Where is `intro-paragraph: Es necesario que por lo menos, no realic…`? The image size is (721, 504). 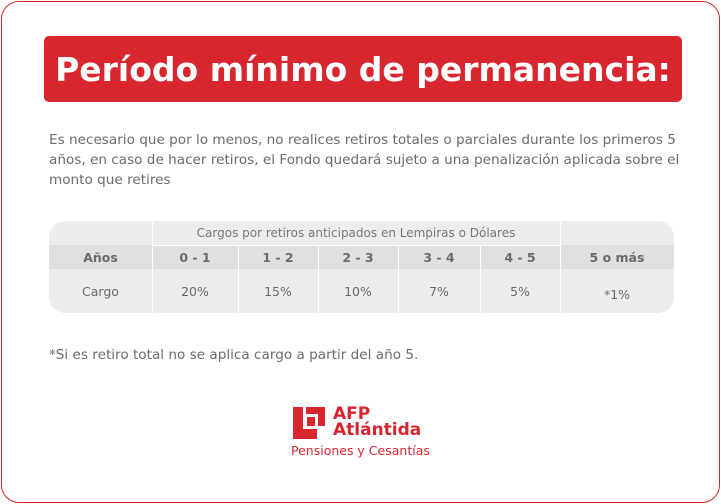
intro-paragraph: Es necesario que por lo menos, no realic… is located at coordinates (364, 160).